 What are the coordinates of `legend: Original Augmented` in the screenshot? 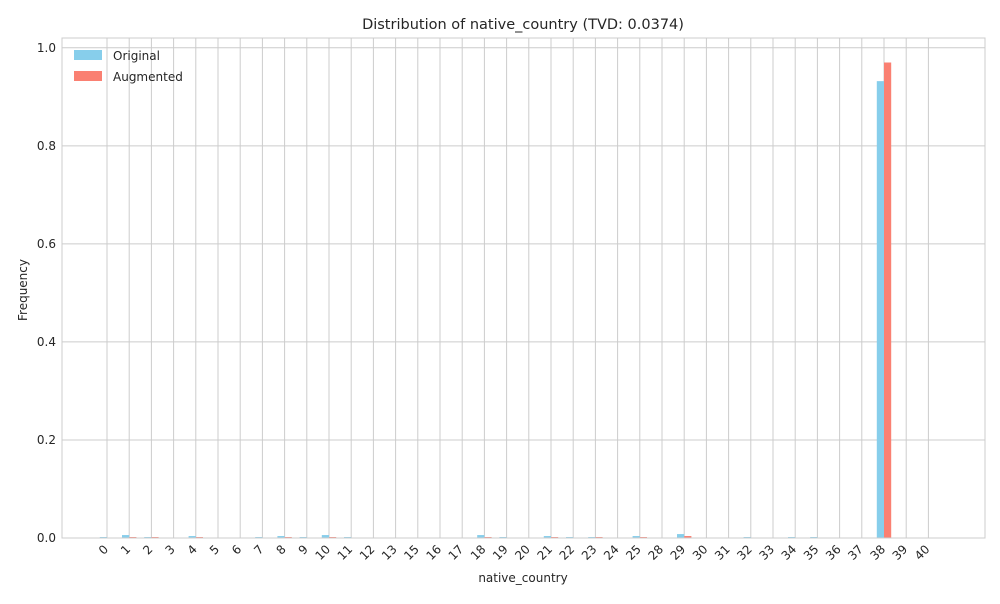 It's located at (128, 66).